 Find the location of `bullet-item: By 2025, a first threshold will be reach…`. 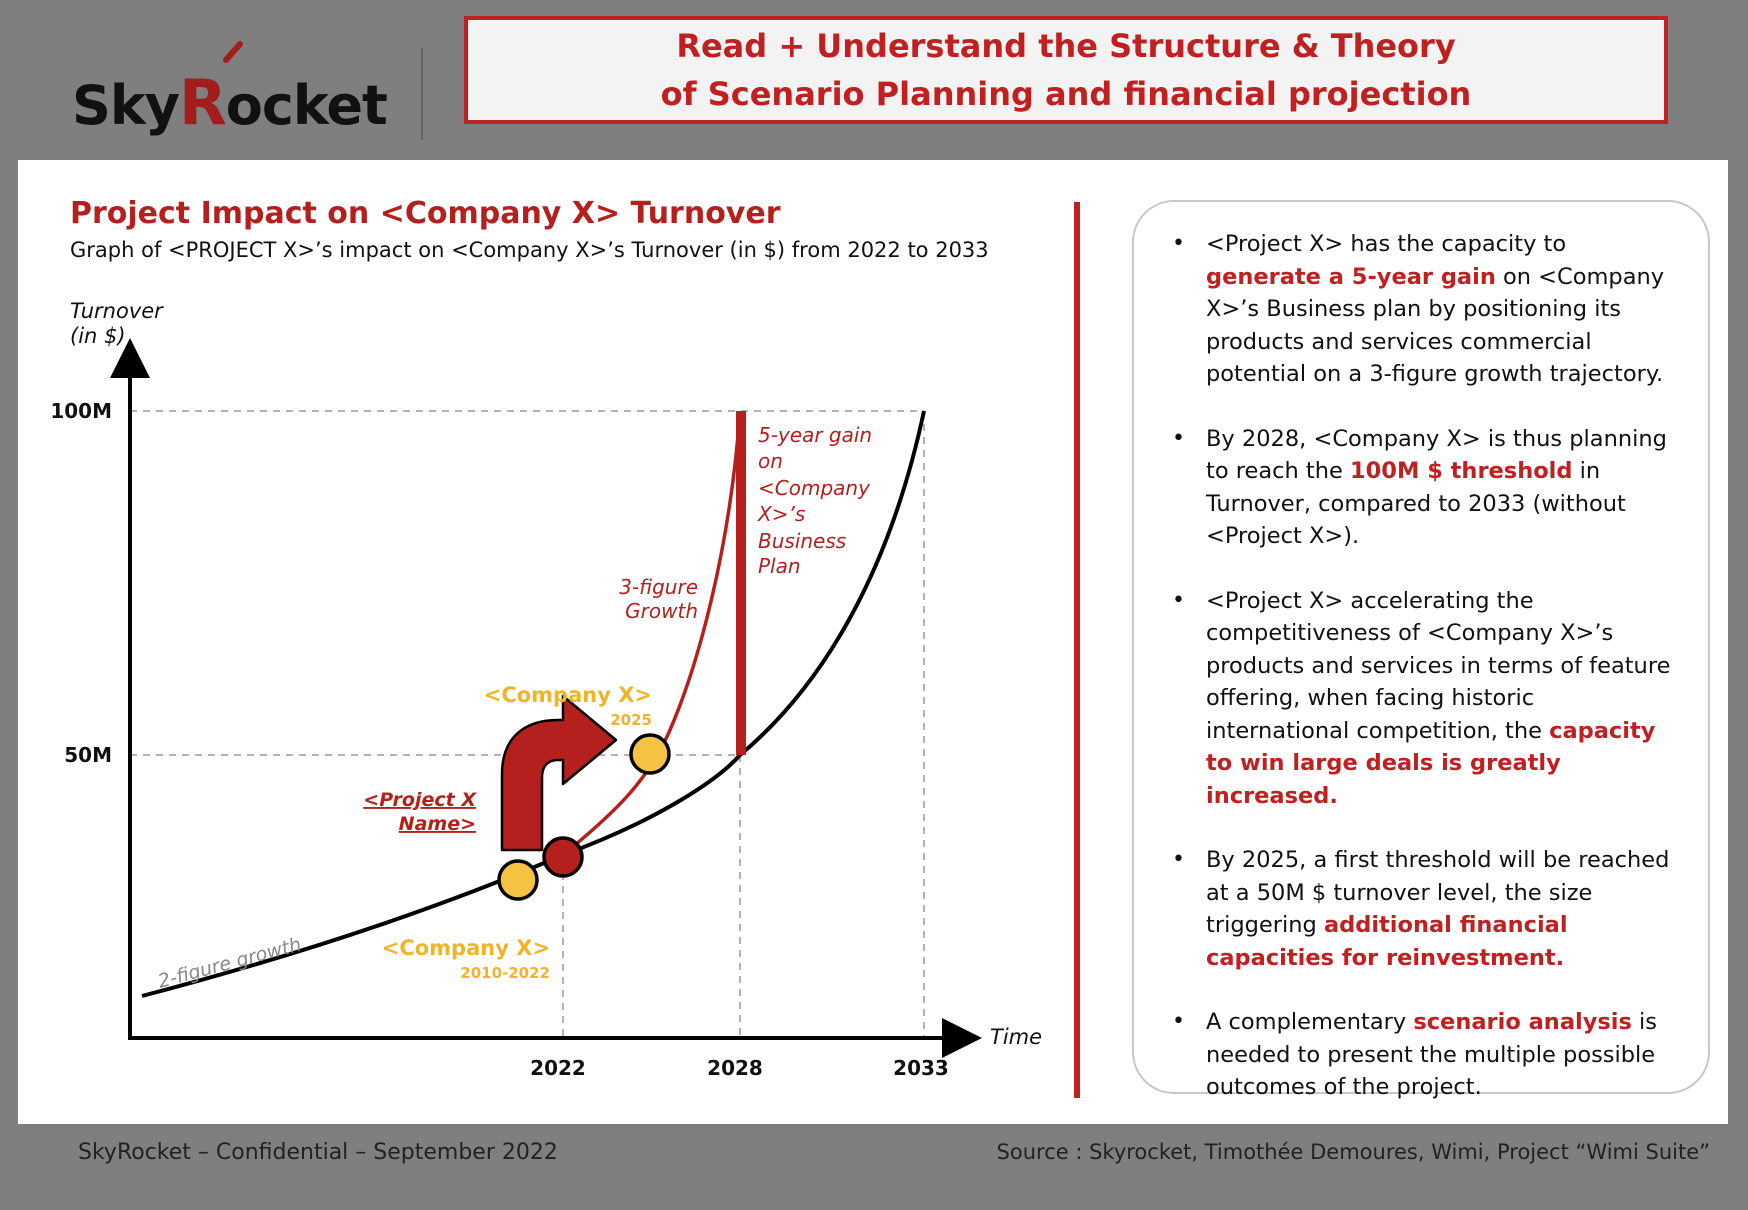

bullet-item: By 2025, a first threshold will be reach… is located at coordinates (1422, 909).